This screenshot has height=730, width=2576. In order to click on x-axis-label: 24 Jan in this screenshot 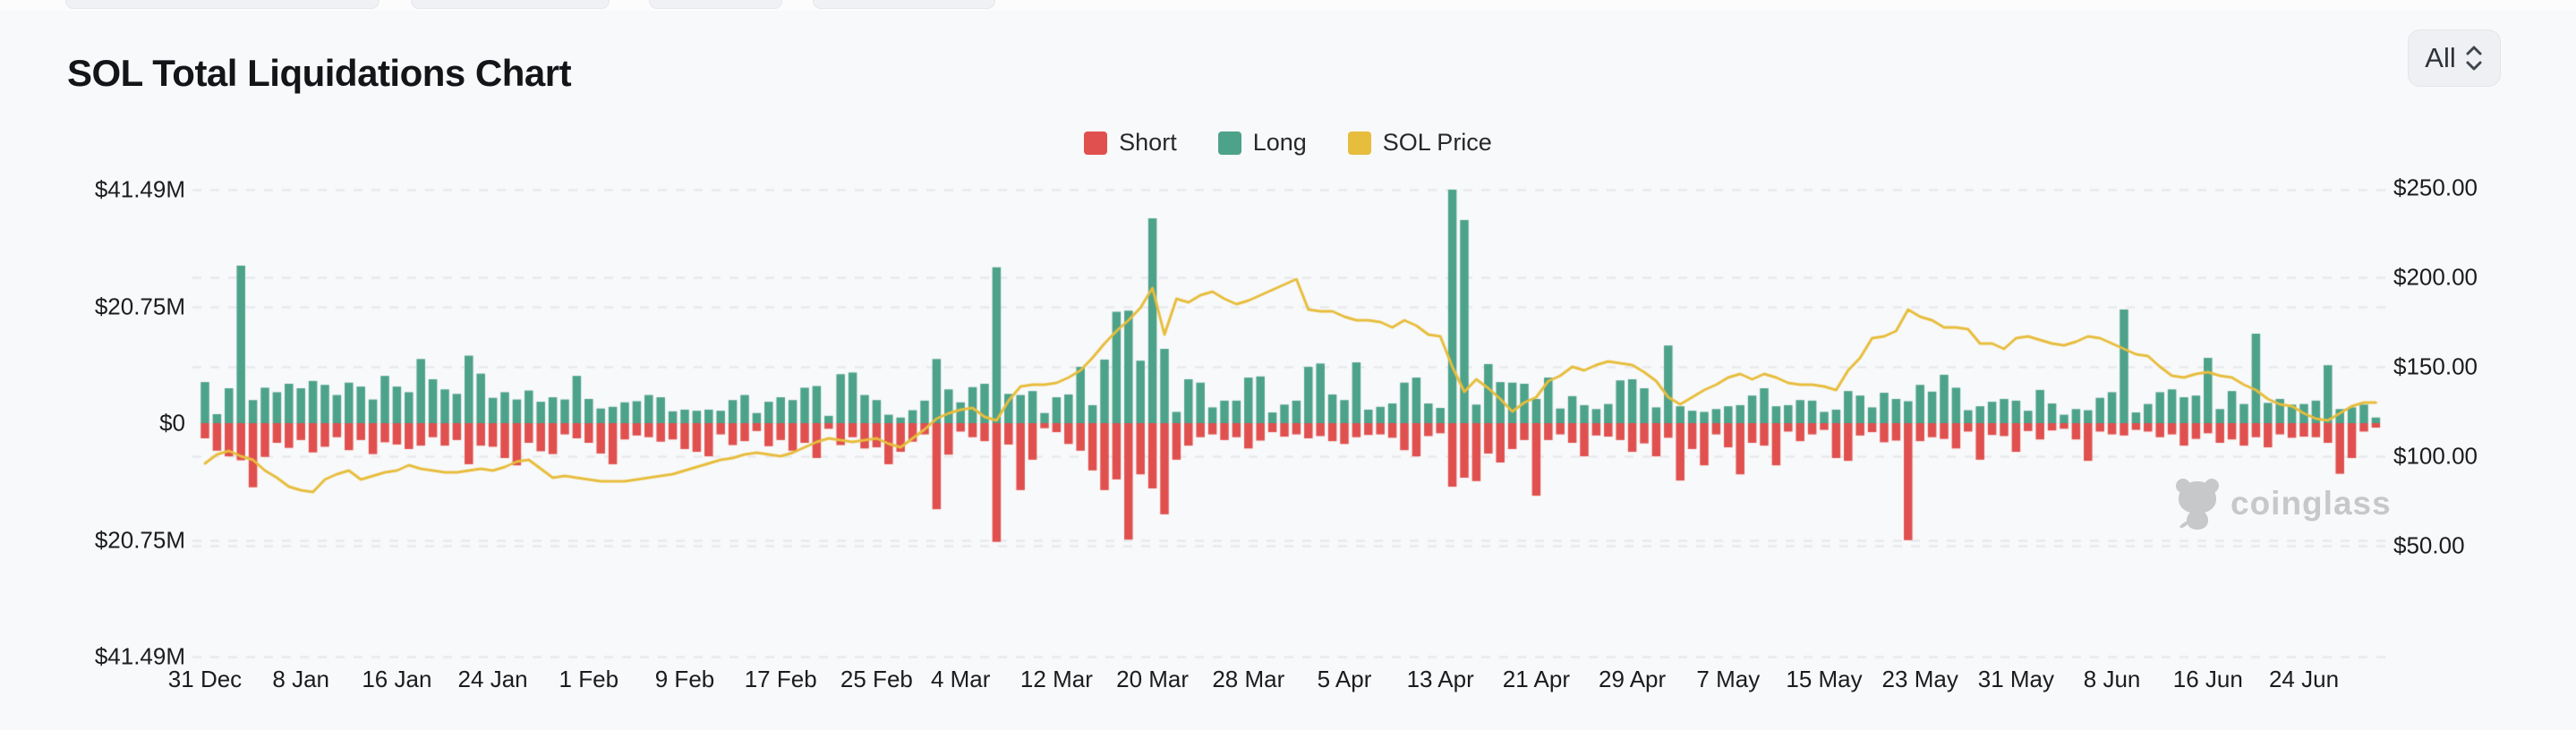, I will do `click(492, 679)`.